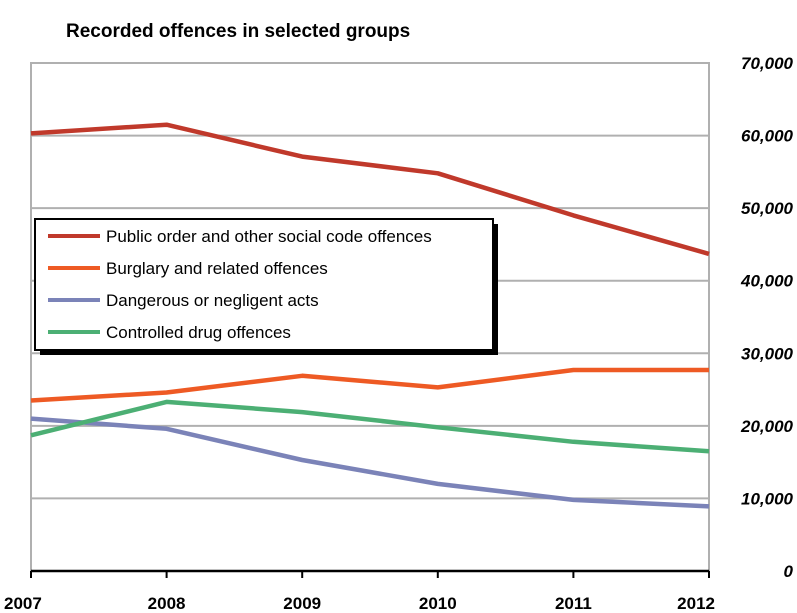  I want to click on x-tick-label: 2008, so click(167, 603).